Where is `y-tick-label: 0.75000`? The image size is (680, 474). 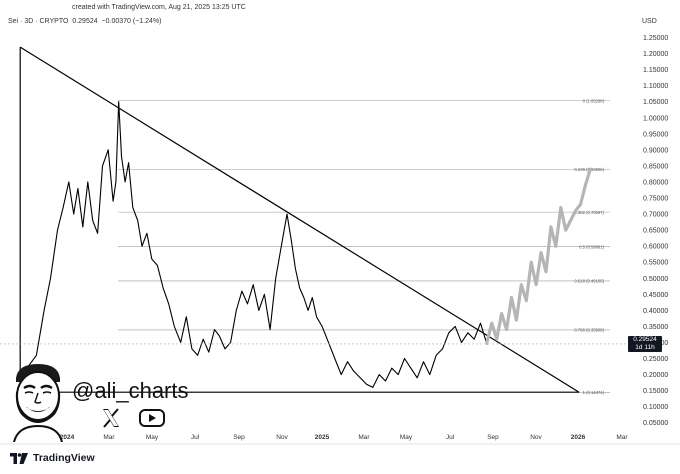
y-tick-label: 0.75000 is located at coordinates (655, 199).